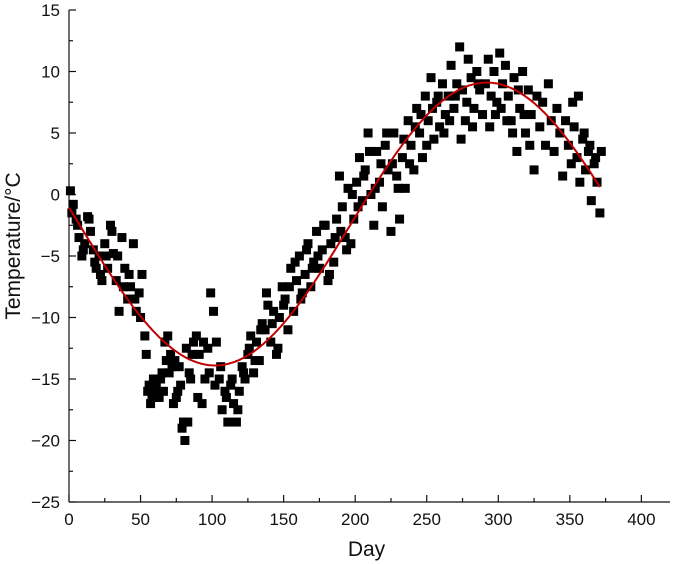 Image resolution: width=685 pixels, height=564 pixels. I want to click on y-tick-label: −10, so click(45, 318).